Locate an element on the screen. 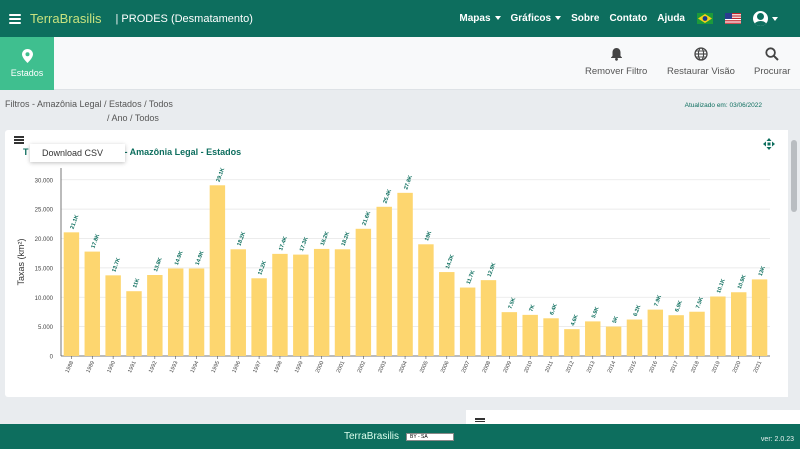  nav-mapas: Mapas is located at coordinates (480, 18).